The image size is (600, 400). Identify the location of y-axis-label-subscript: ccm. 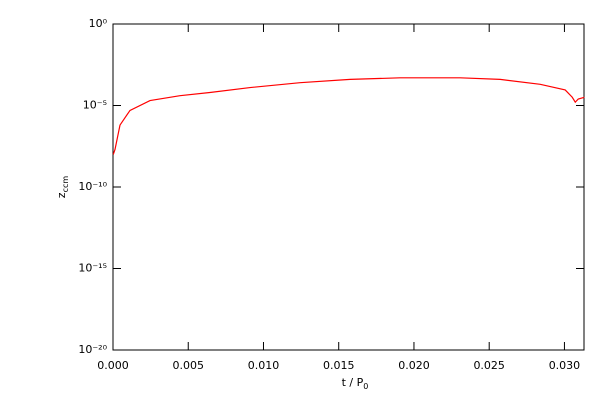
(65, 184).